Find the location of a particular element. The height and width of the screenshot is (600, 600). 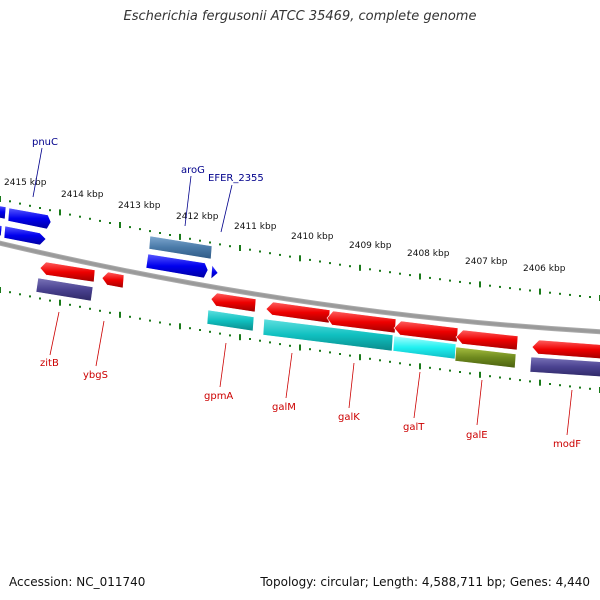

gene-label-zitB: zitB is located at coordinates (49, 363).